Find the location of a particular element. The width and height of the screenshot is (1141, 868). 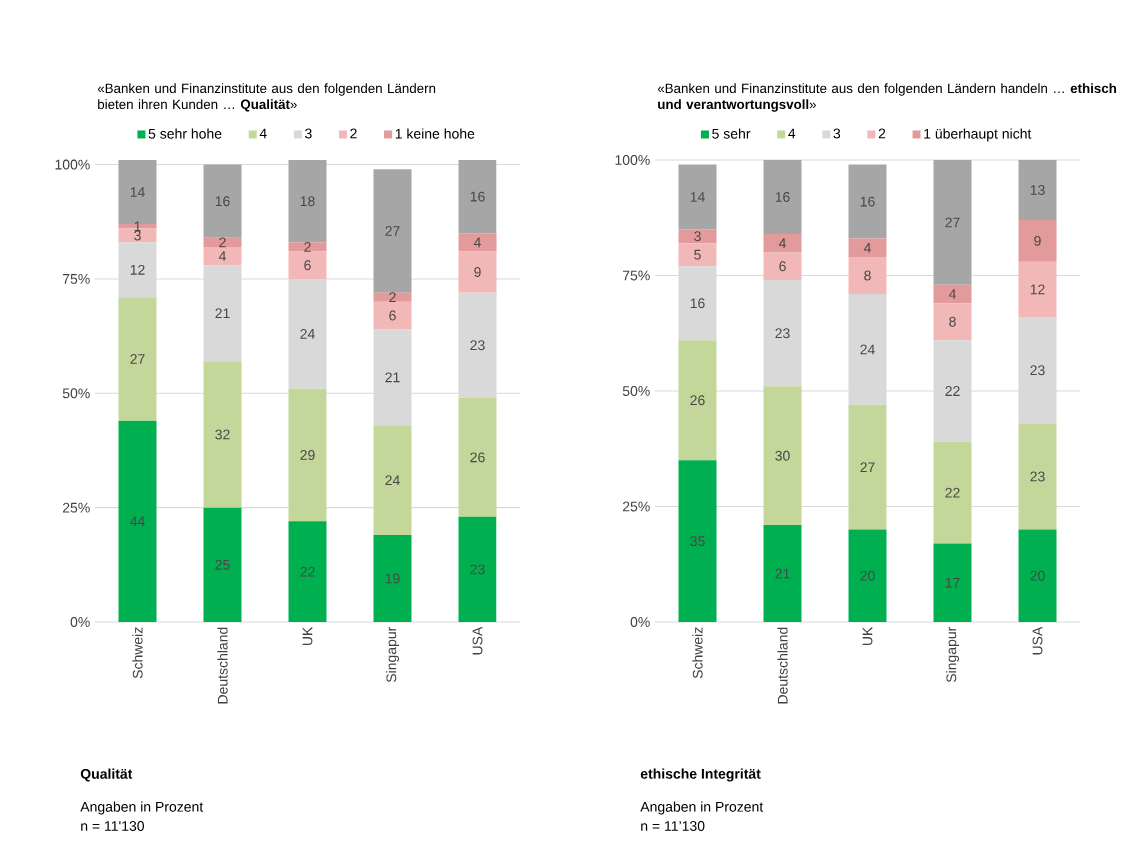

text: ethische Integrität is located at coordinates (700, 775).